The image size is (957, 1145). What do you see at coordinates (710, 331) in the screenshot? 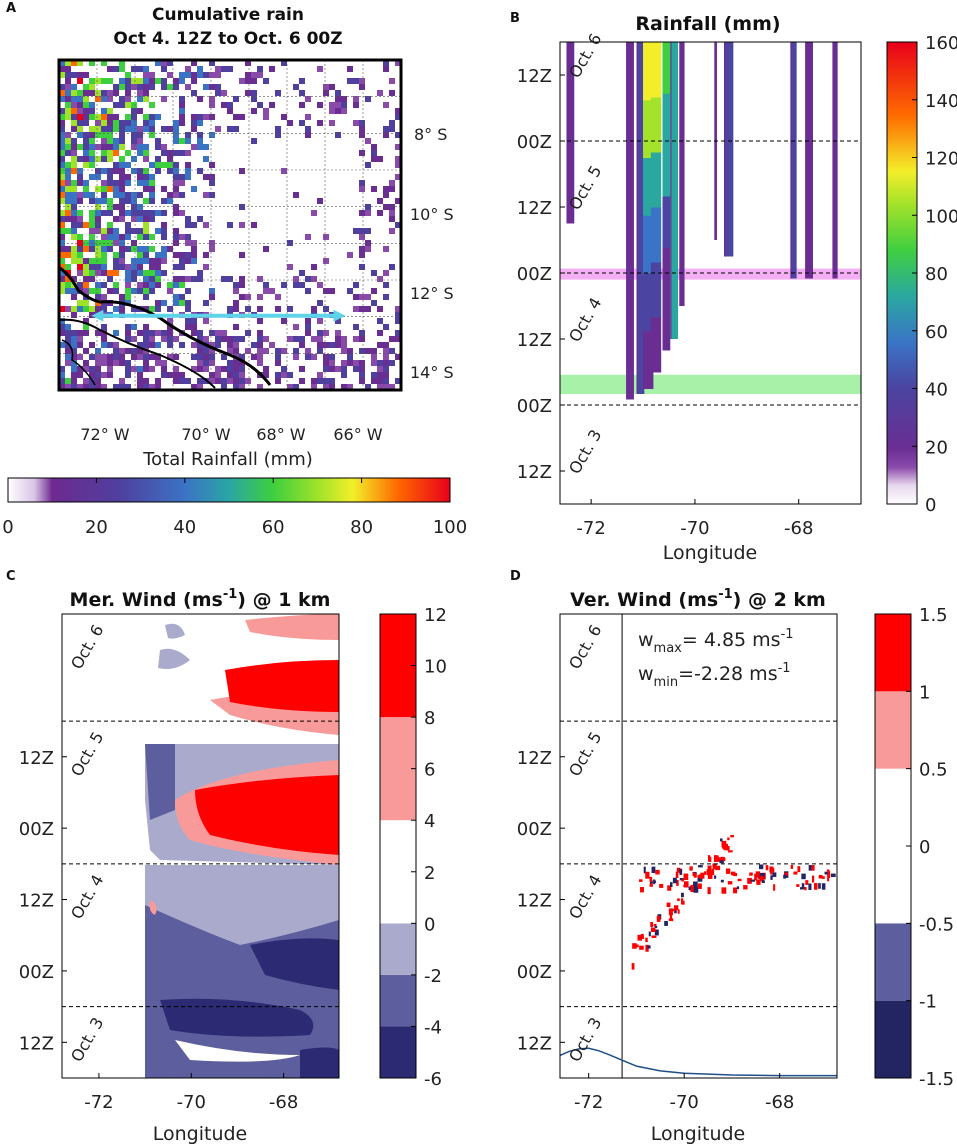
I see `hovmoller-b-highlight-bands` at bounding box center [710, 331].